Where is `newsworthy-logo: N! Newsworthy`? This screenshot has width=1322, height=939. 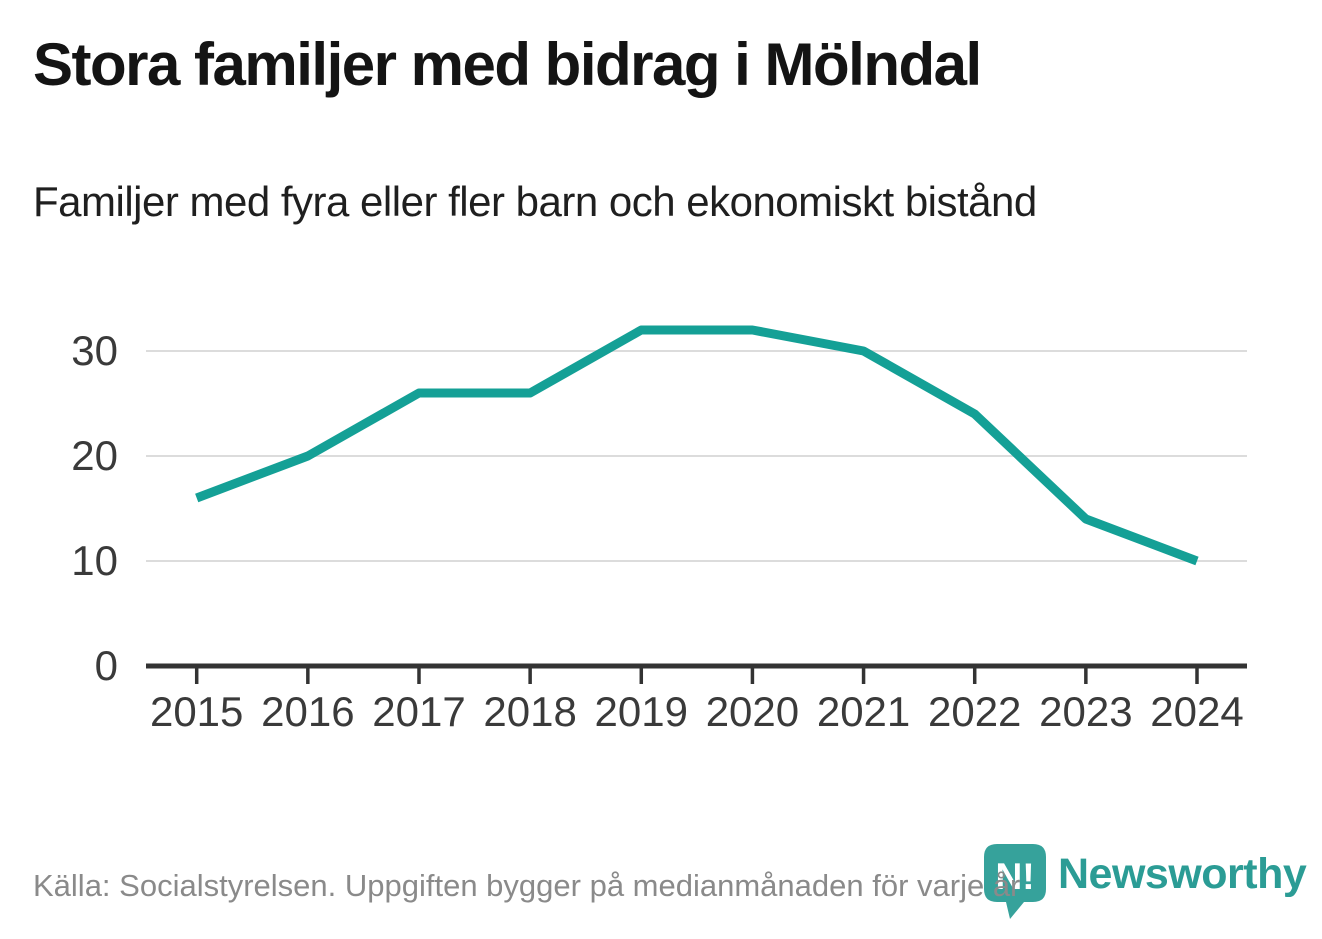 newsworthy-logo: N! Newsworthy is located at coordinates (1145, 882).